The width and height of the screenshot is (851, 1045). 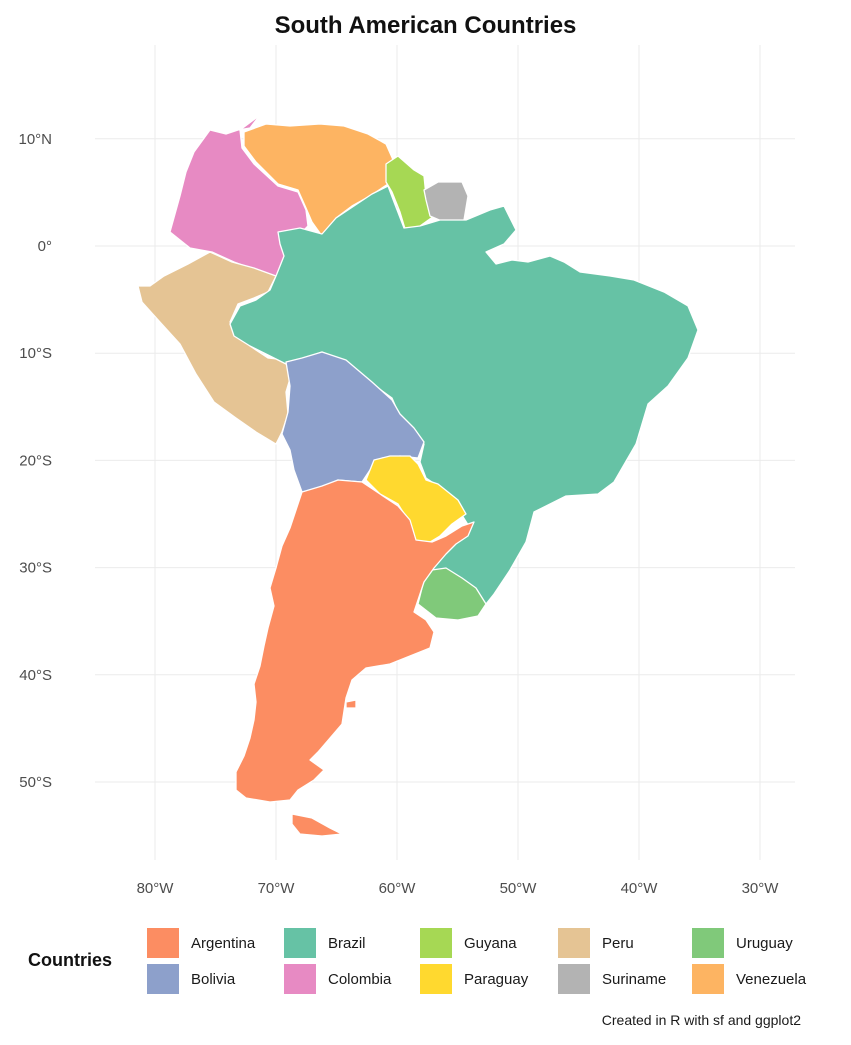 What do you see at coordinates (634, 979) in the screenshot?
I see `legend-label: Suriname` at bounding box center [634, 979].